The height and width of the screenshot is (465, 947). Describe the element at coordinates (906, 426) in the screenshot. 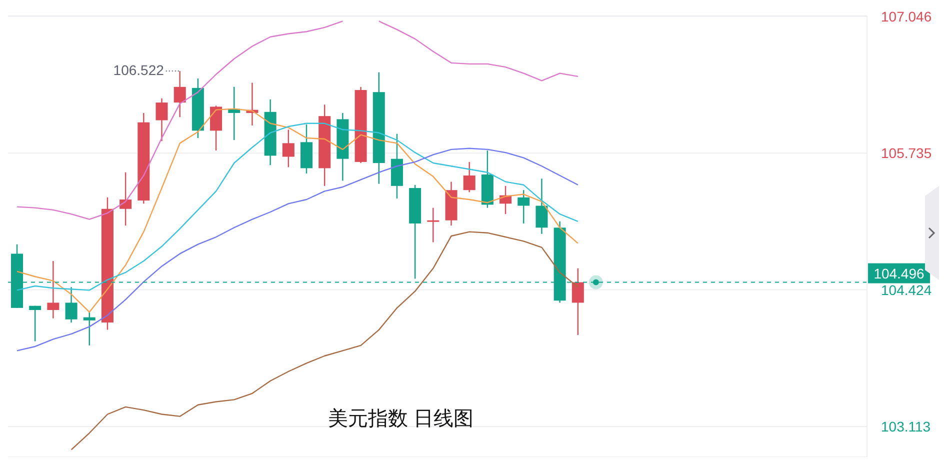

I see `y-tick-label: 103.113` at that location.